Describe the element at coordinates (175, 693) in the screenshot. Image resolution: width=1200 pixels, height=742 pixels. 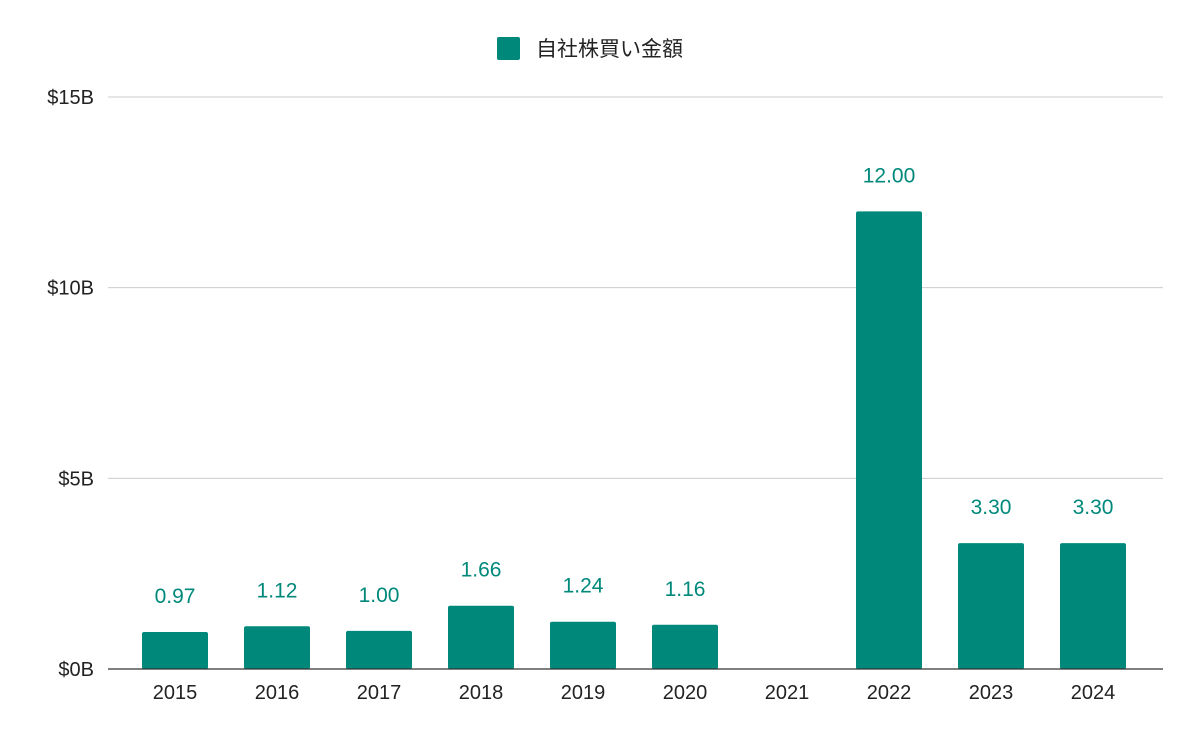
I see `x-tick-label-2015: 2015` at that location.